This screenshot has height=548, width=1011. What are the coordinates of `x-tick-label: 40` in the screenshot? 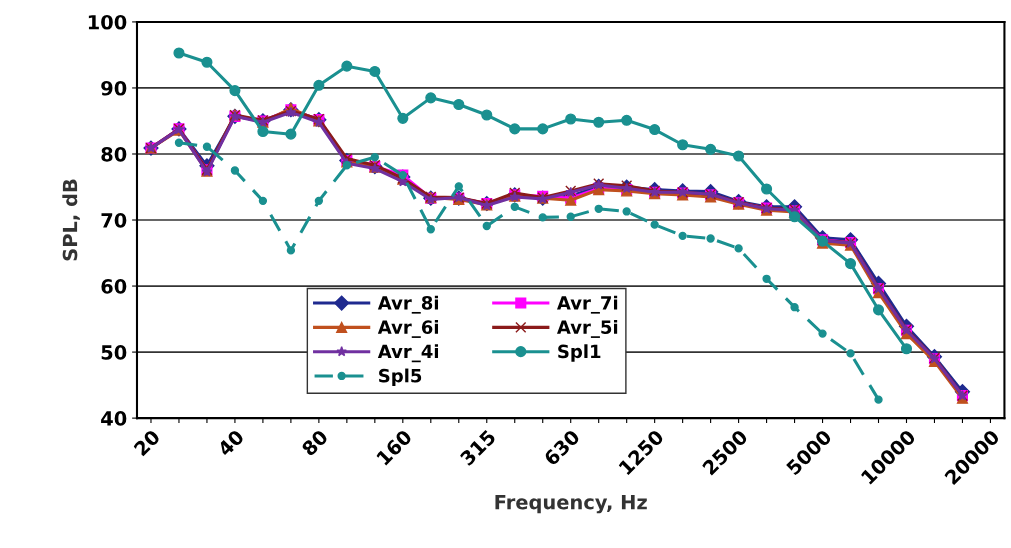 It's located at (230, 442).